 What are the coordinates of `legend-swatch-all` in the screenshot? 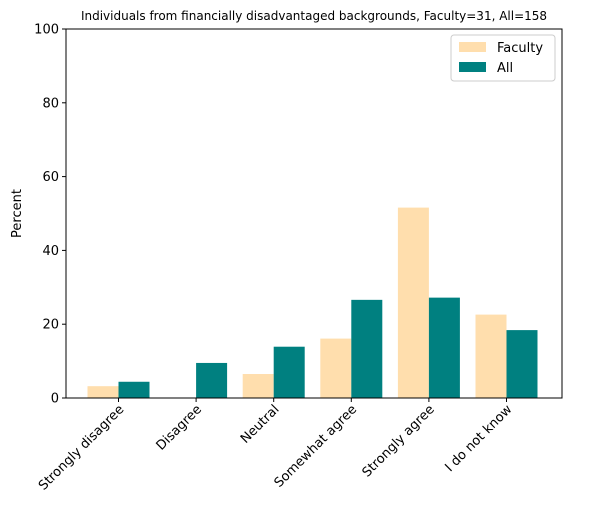 It's located at (472, 67).